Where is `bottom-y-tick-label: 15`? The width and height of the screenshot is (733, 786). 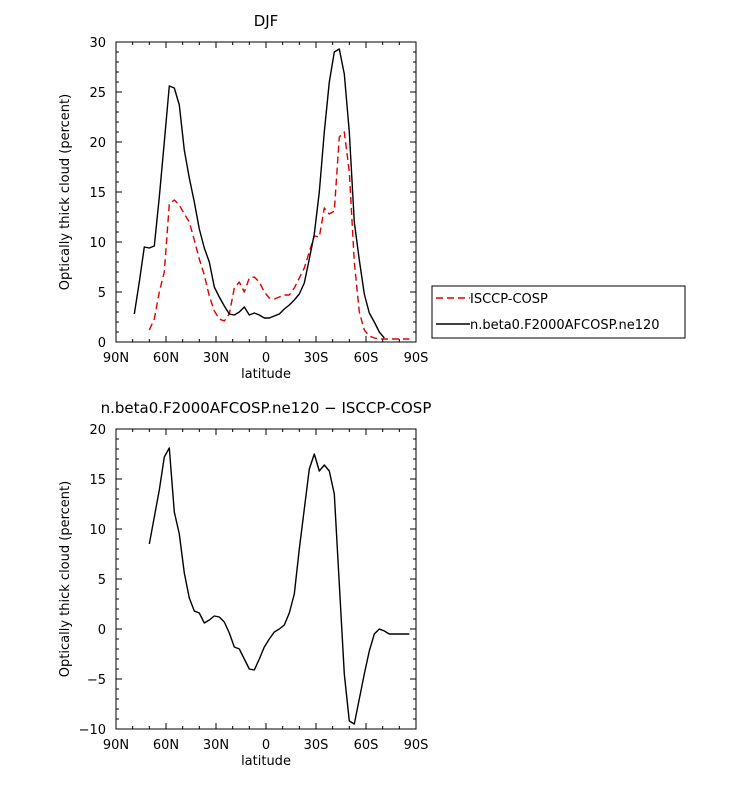 bottom-y-tick-label: 15 is located at coordinates (97, 480).